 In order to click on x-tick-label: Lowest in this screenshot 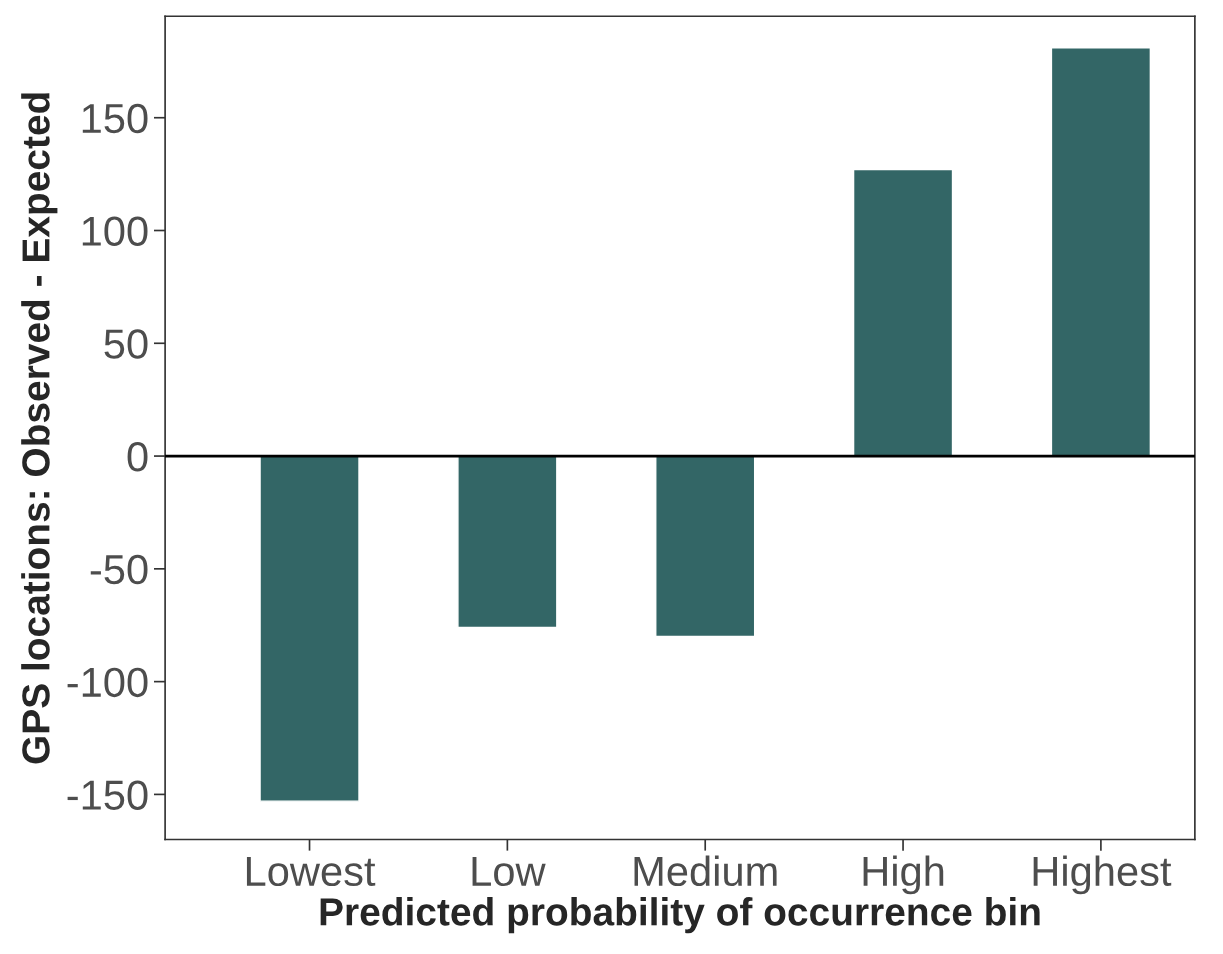, I will do `click(311, 872)`.